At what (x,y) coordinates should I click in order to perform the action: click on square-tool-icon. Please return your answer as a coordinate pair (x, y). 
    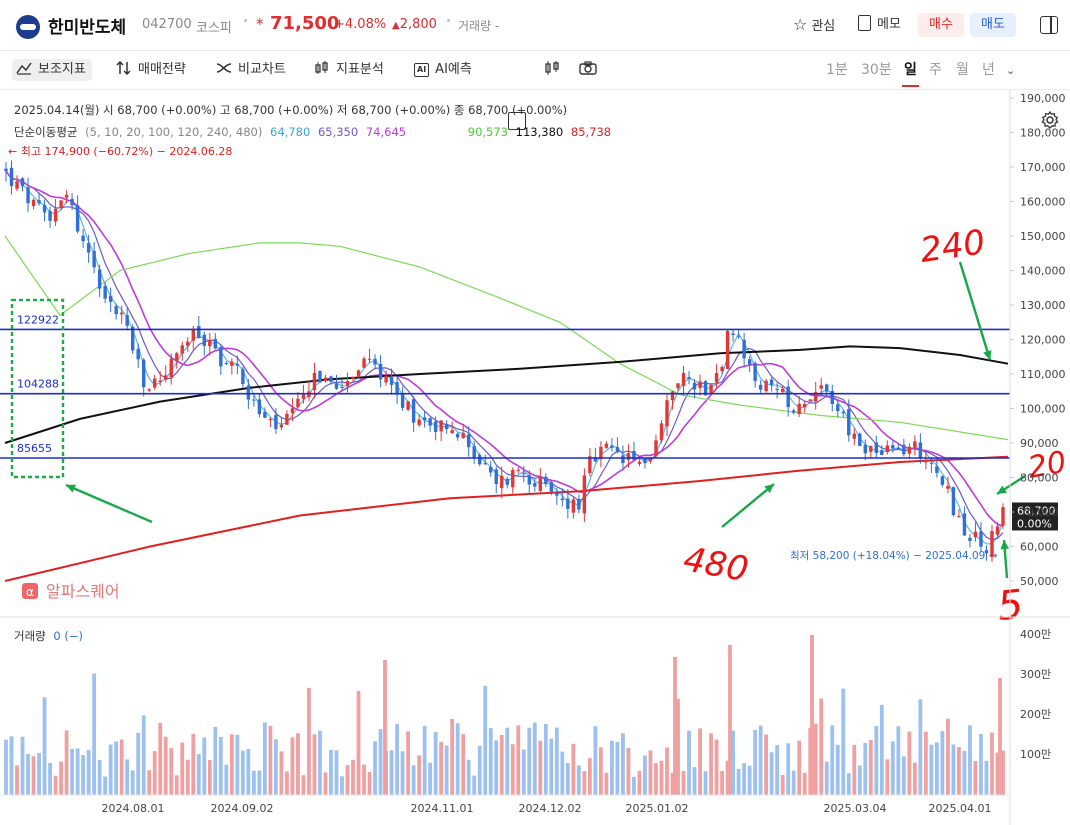
    Looking at the image, I should click on (517, 121).